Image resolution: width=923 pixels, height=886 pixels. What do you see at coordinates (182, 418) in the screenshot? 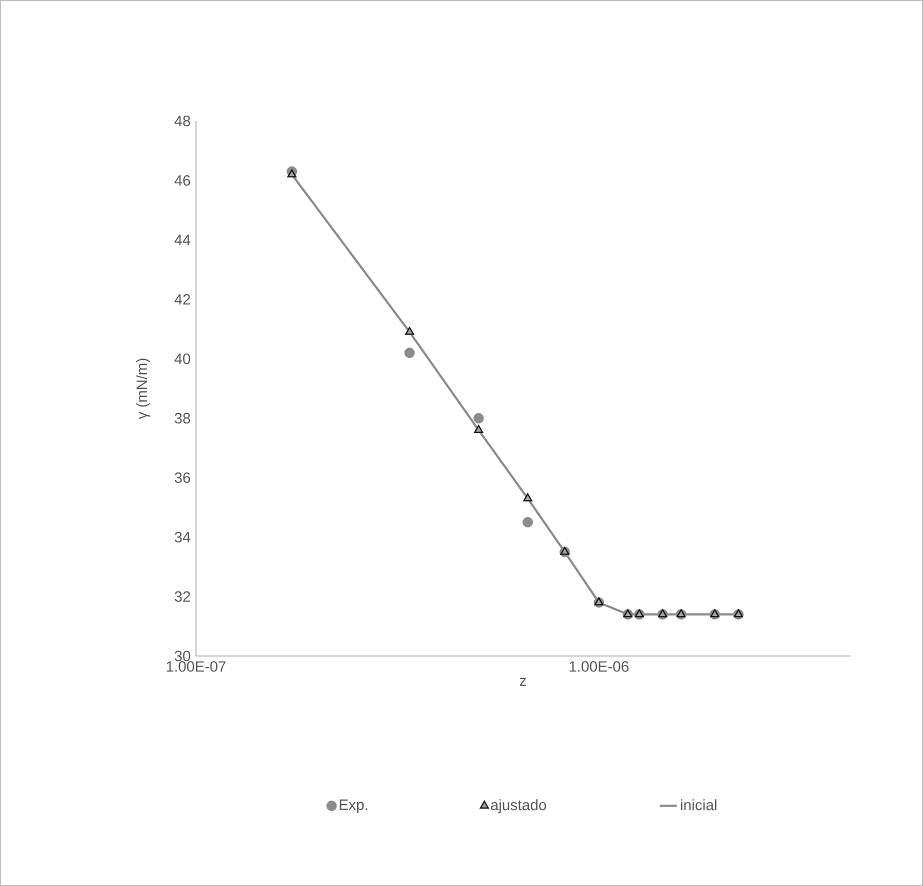
I see `y-tick-label: 38` at bounding box center [182, 418].